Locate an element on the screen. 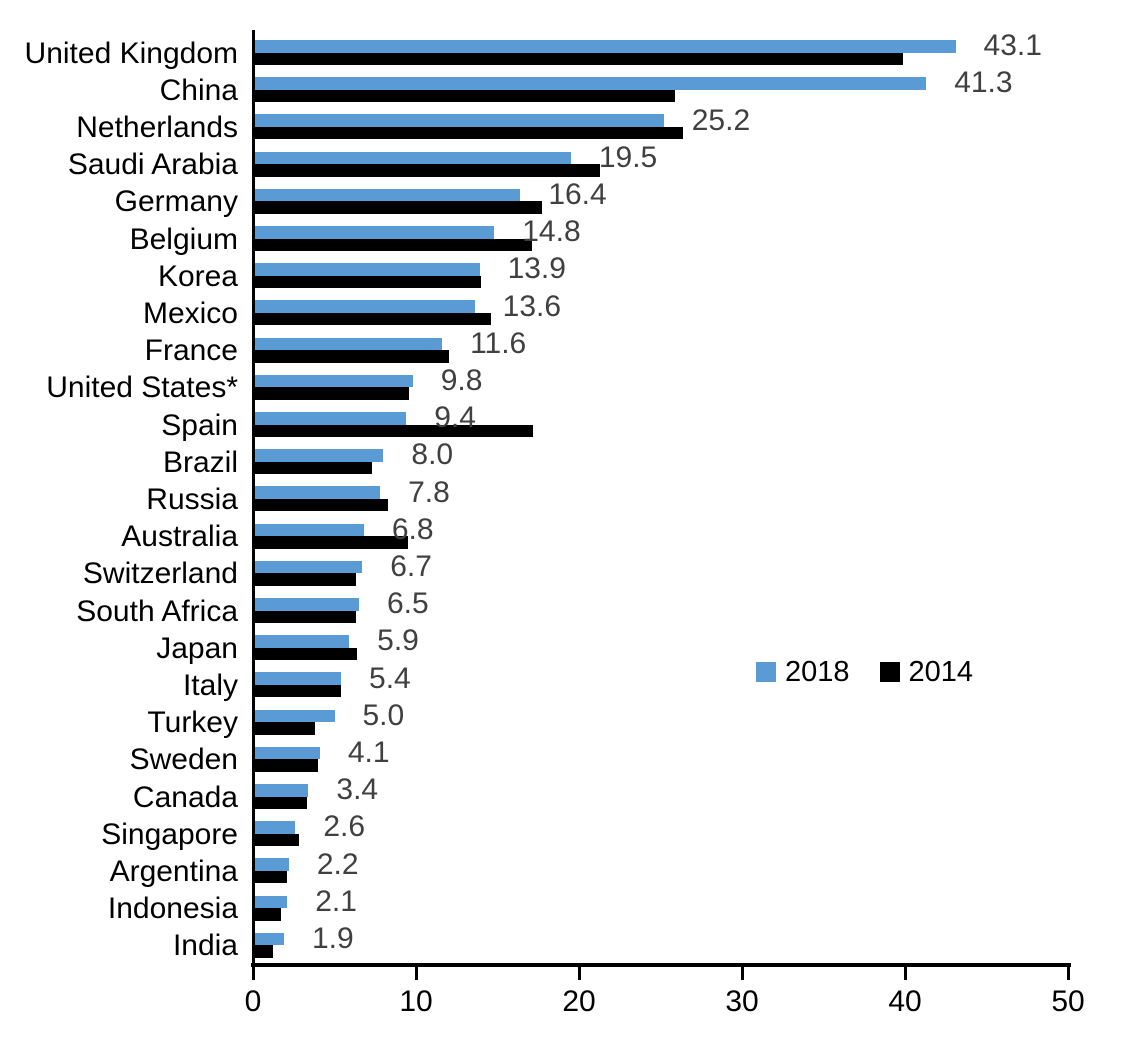 This screenshot has width=1123, height=1041. x-tick-label: 40 is located at coordinates (905, 1001).